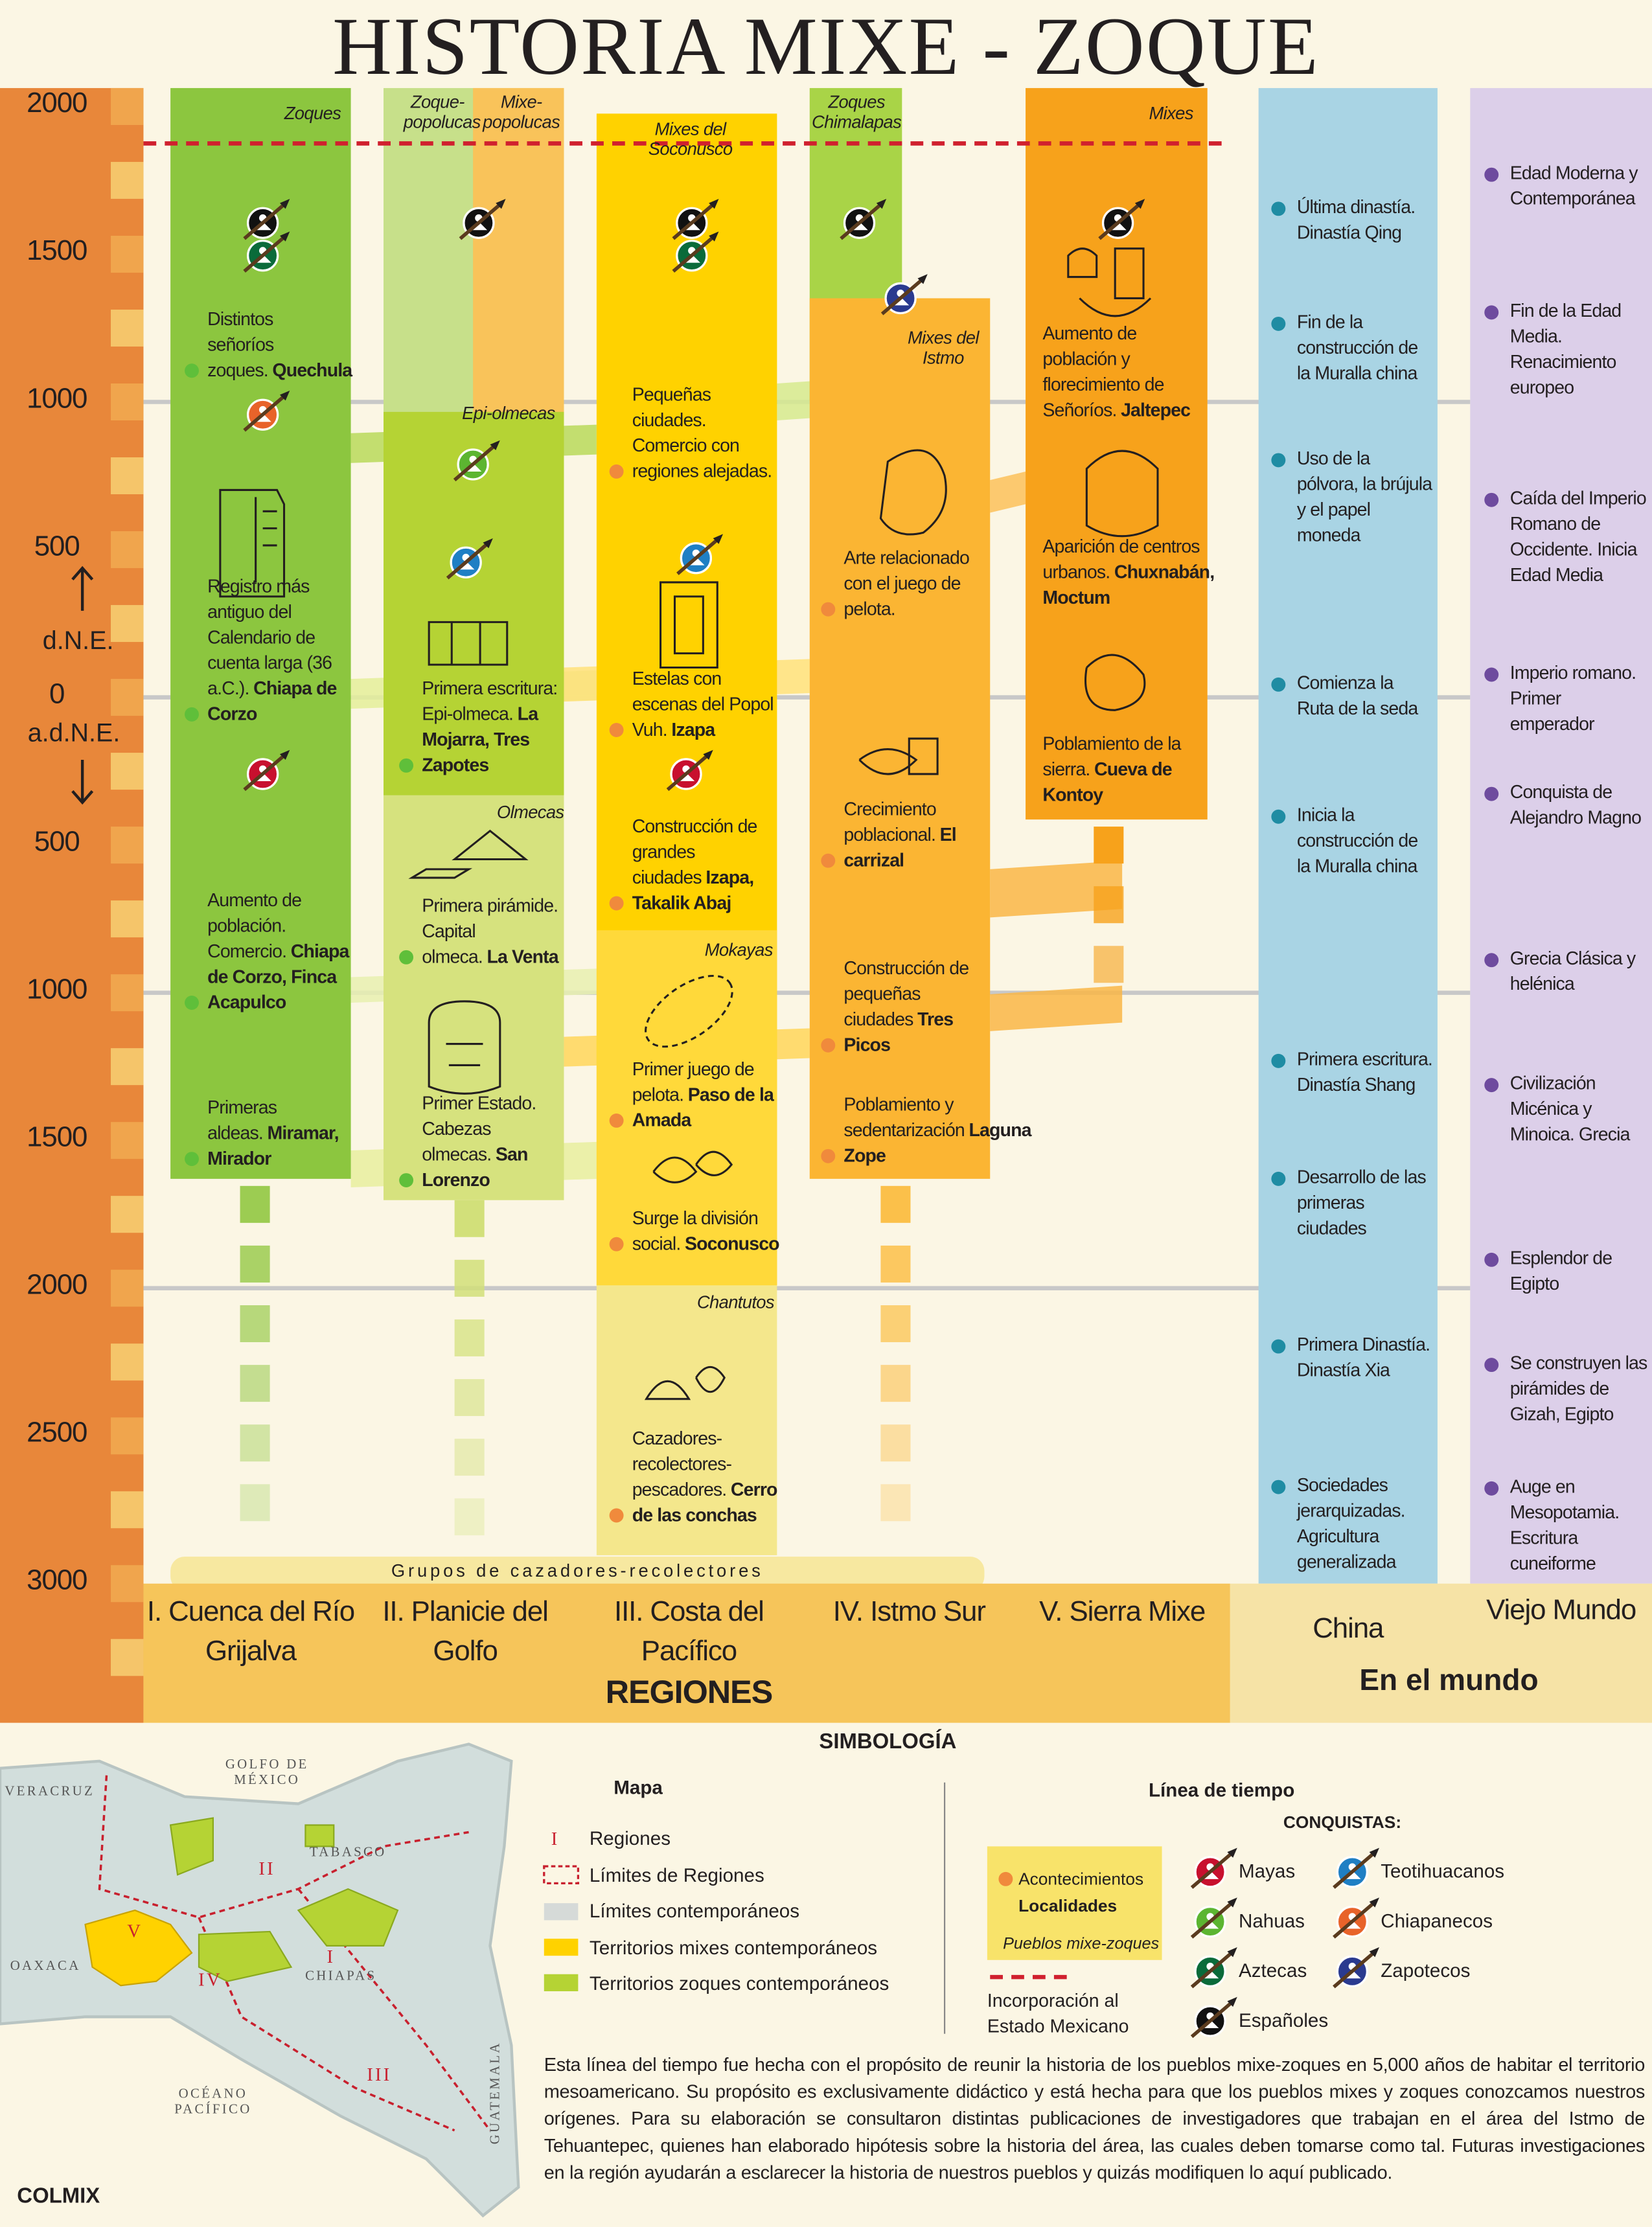  I want to click on event: Poblamiento y sedentarización Laguna Zope, so click(926, 1130).